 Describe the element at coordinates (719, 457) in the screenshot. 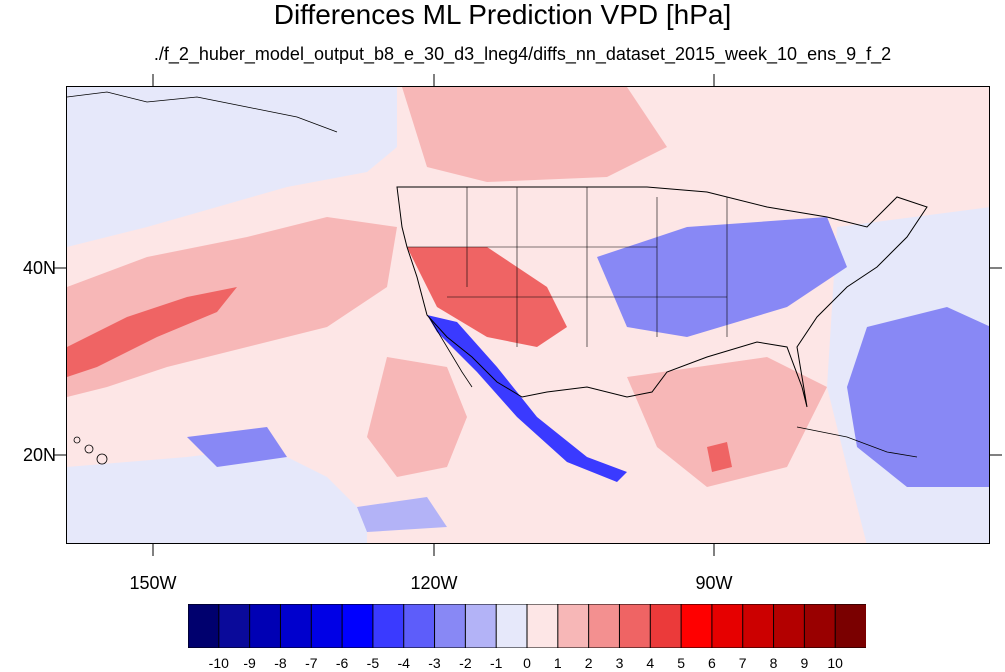

I see `field-positive-caribbean-core` at that location.